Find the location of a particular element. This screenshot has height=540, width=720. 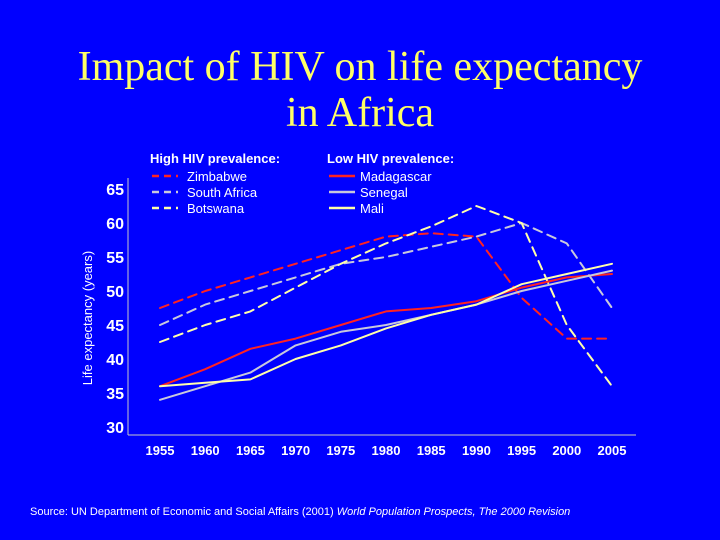

legend-label-senegal: Senegal is located at coordinates (384, 192).